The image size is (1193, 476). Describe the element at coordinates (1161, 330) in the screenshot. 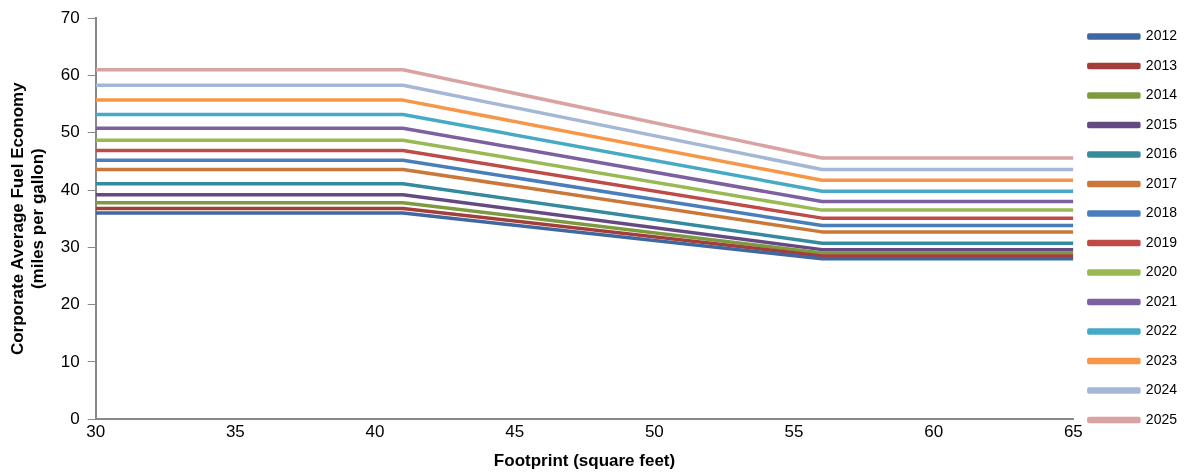

I see `legend-label: 2022` at that location.